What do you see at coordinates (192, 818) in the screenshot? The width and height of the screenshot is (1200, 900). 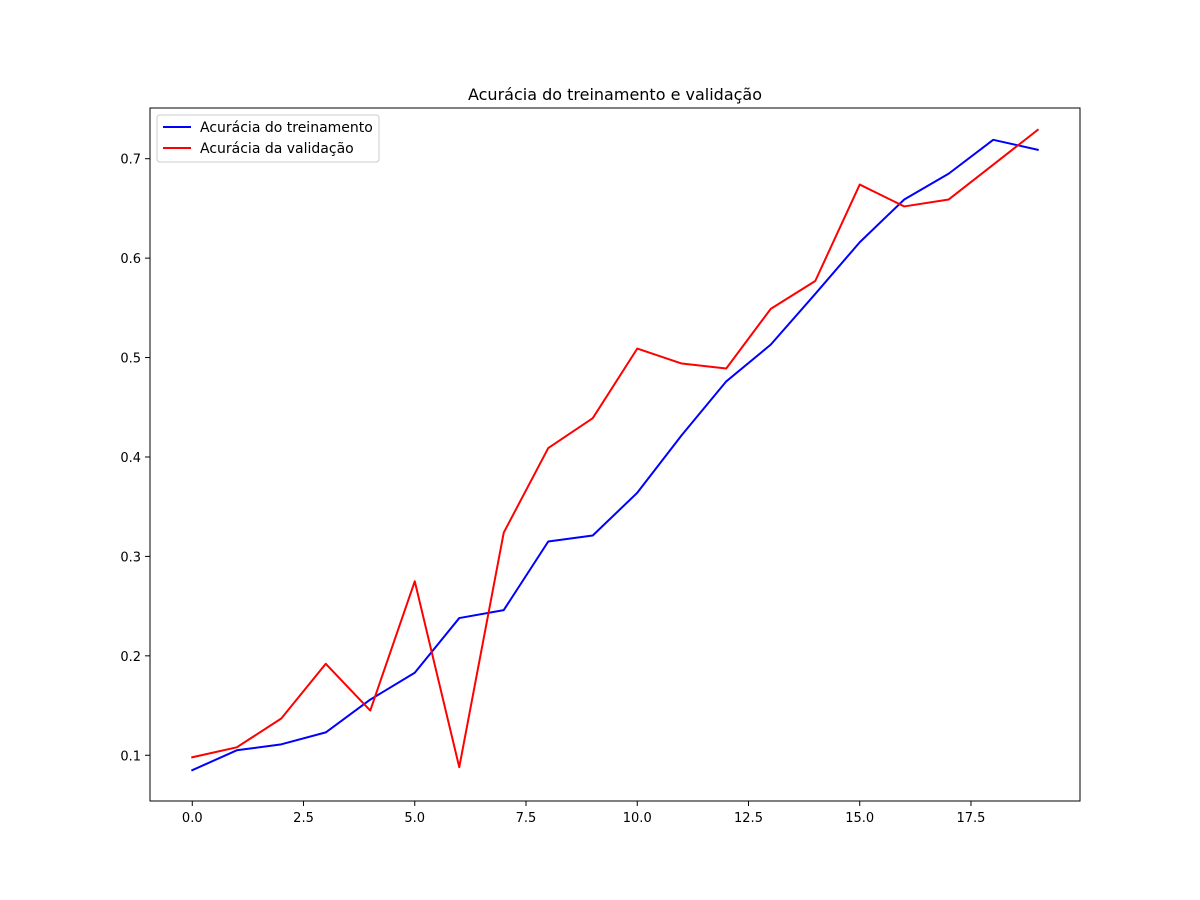 I see `x-tick-label: 0.0` at bounding box center [192, 818].